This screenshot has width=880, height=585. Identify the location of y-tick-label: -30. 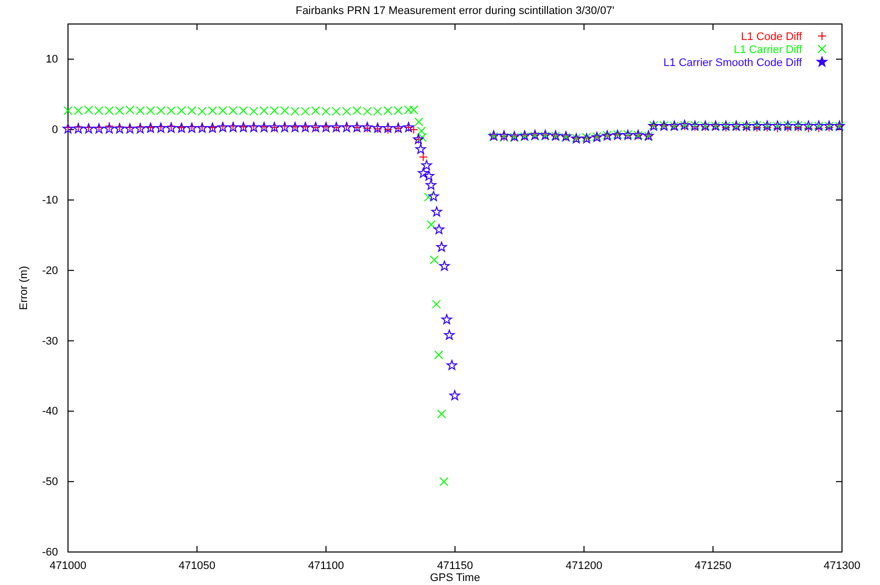
(50, 341).